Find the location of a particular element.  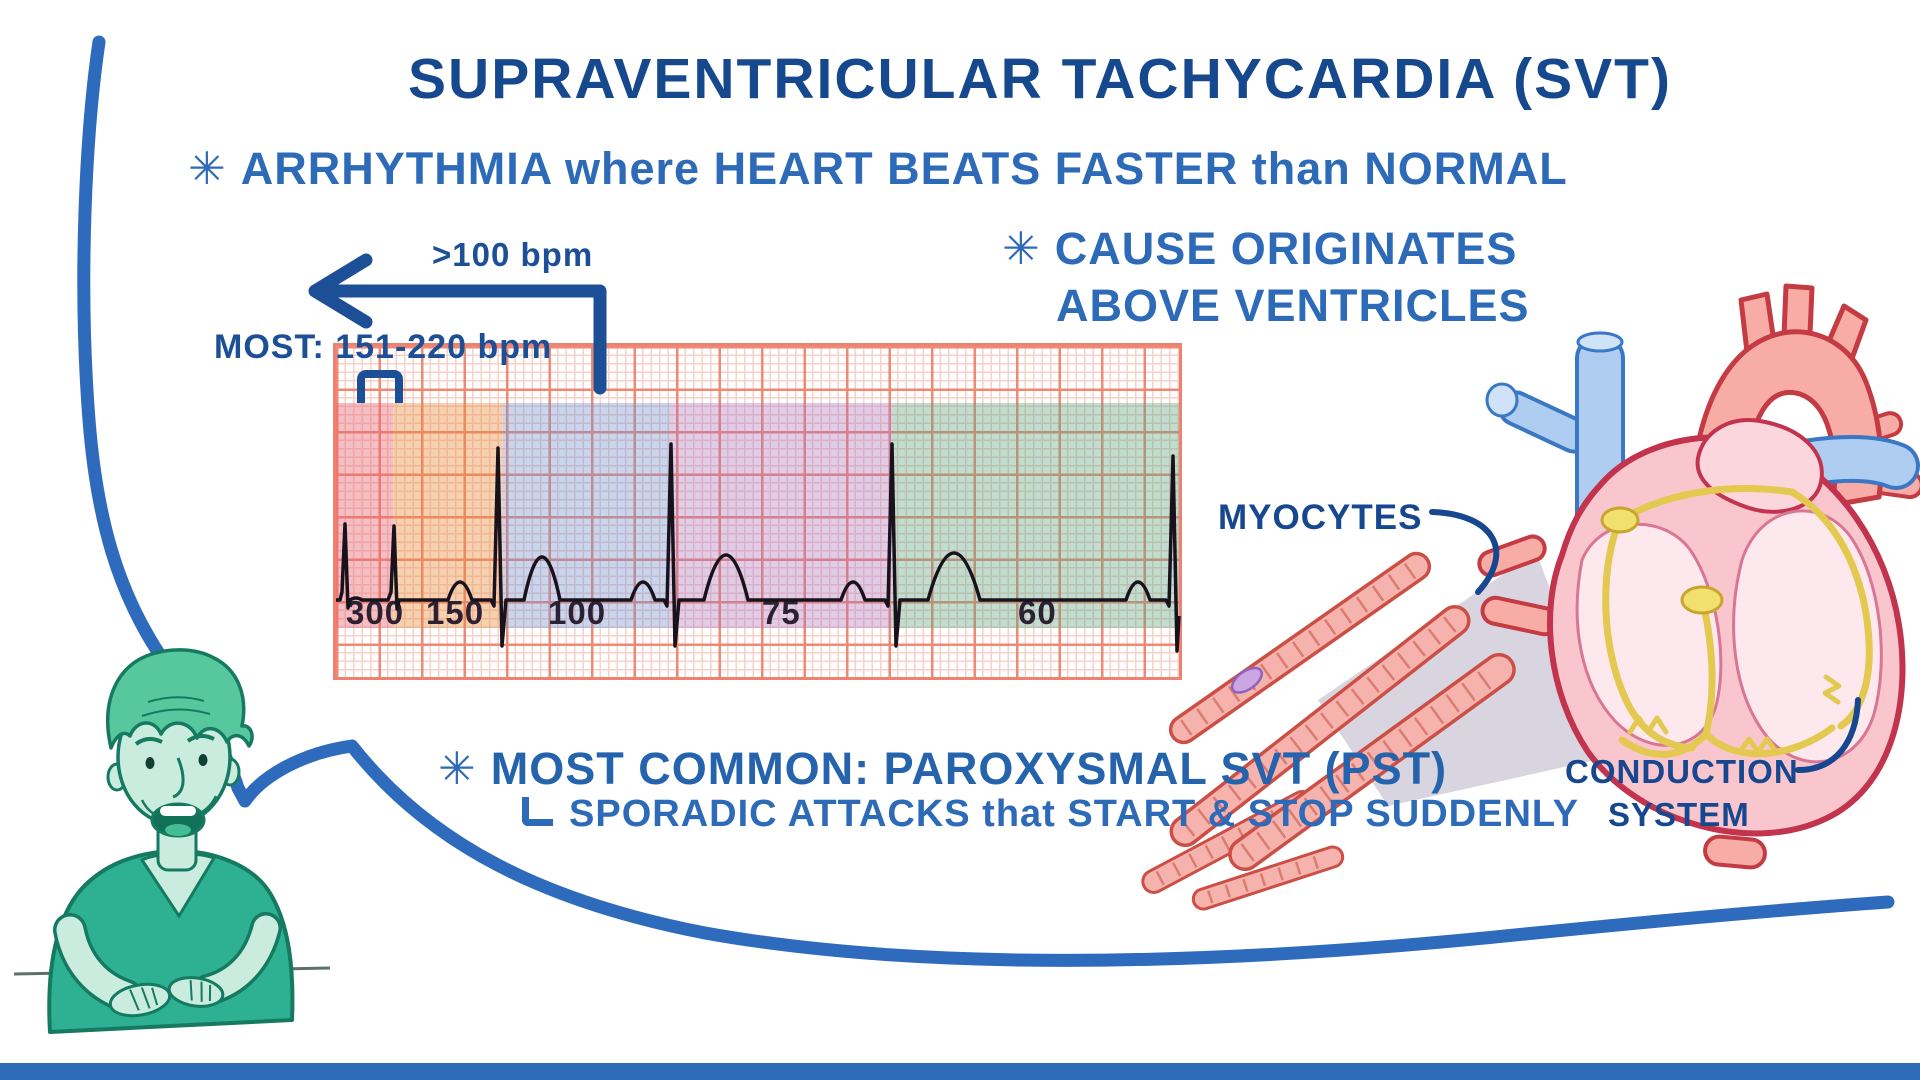

myocytes-pointer is located at coordinates (1464, 552).